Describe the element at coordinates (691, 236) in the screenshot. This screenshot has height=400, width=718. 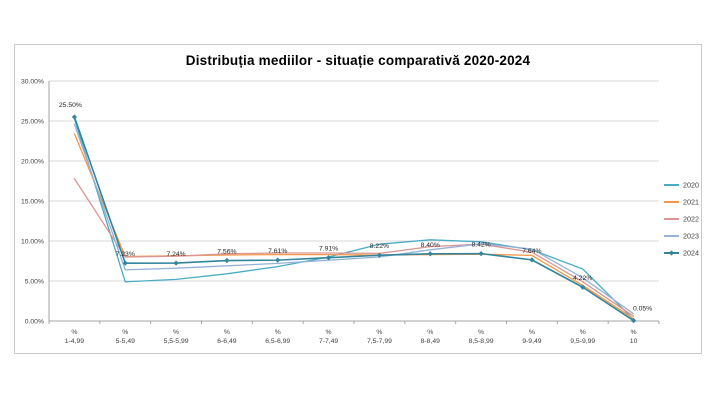
I see `legend-label: 2023` at that location.